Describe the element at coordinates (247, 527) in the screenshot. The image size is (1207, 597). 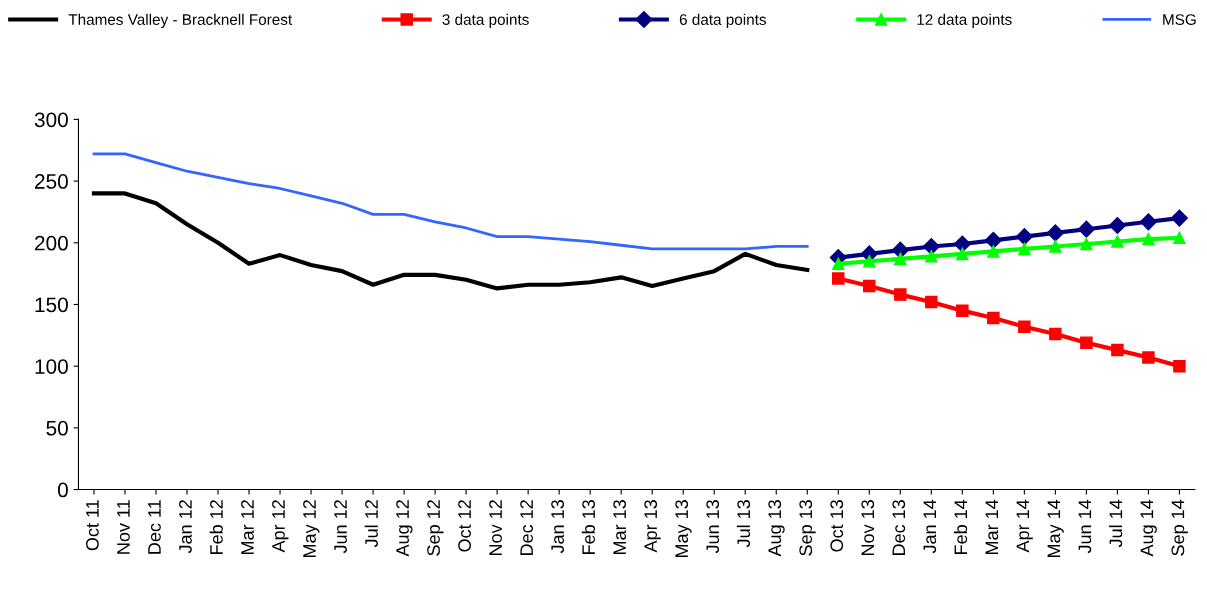
I see `x-tick-label: Mar 12` at that location.